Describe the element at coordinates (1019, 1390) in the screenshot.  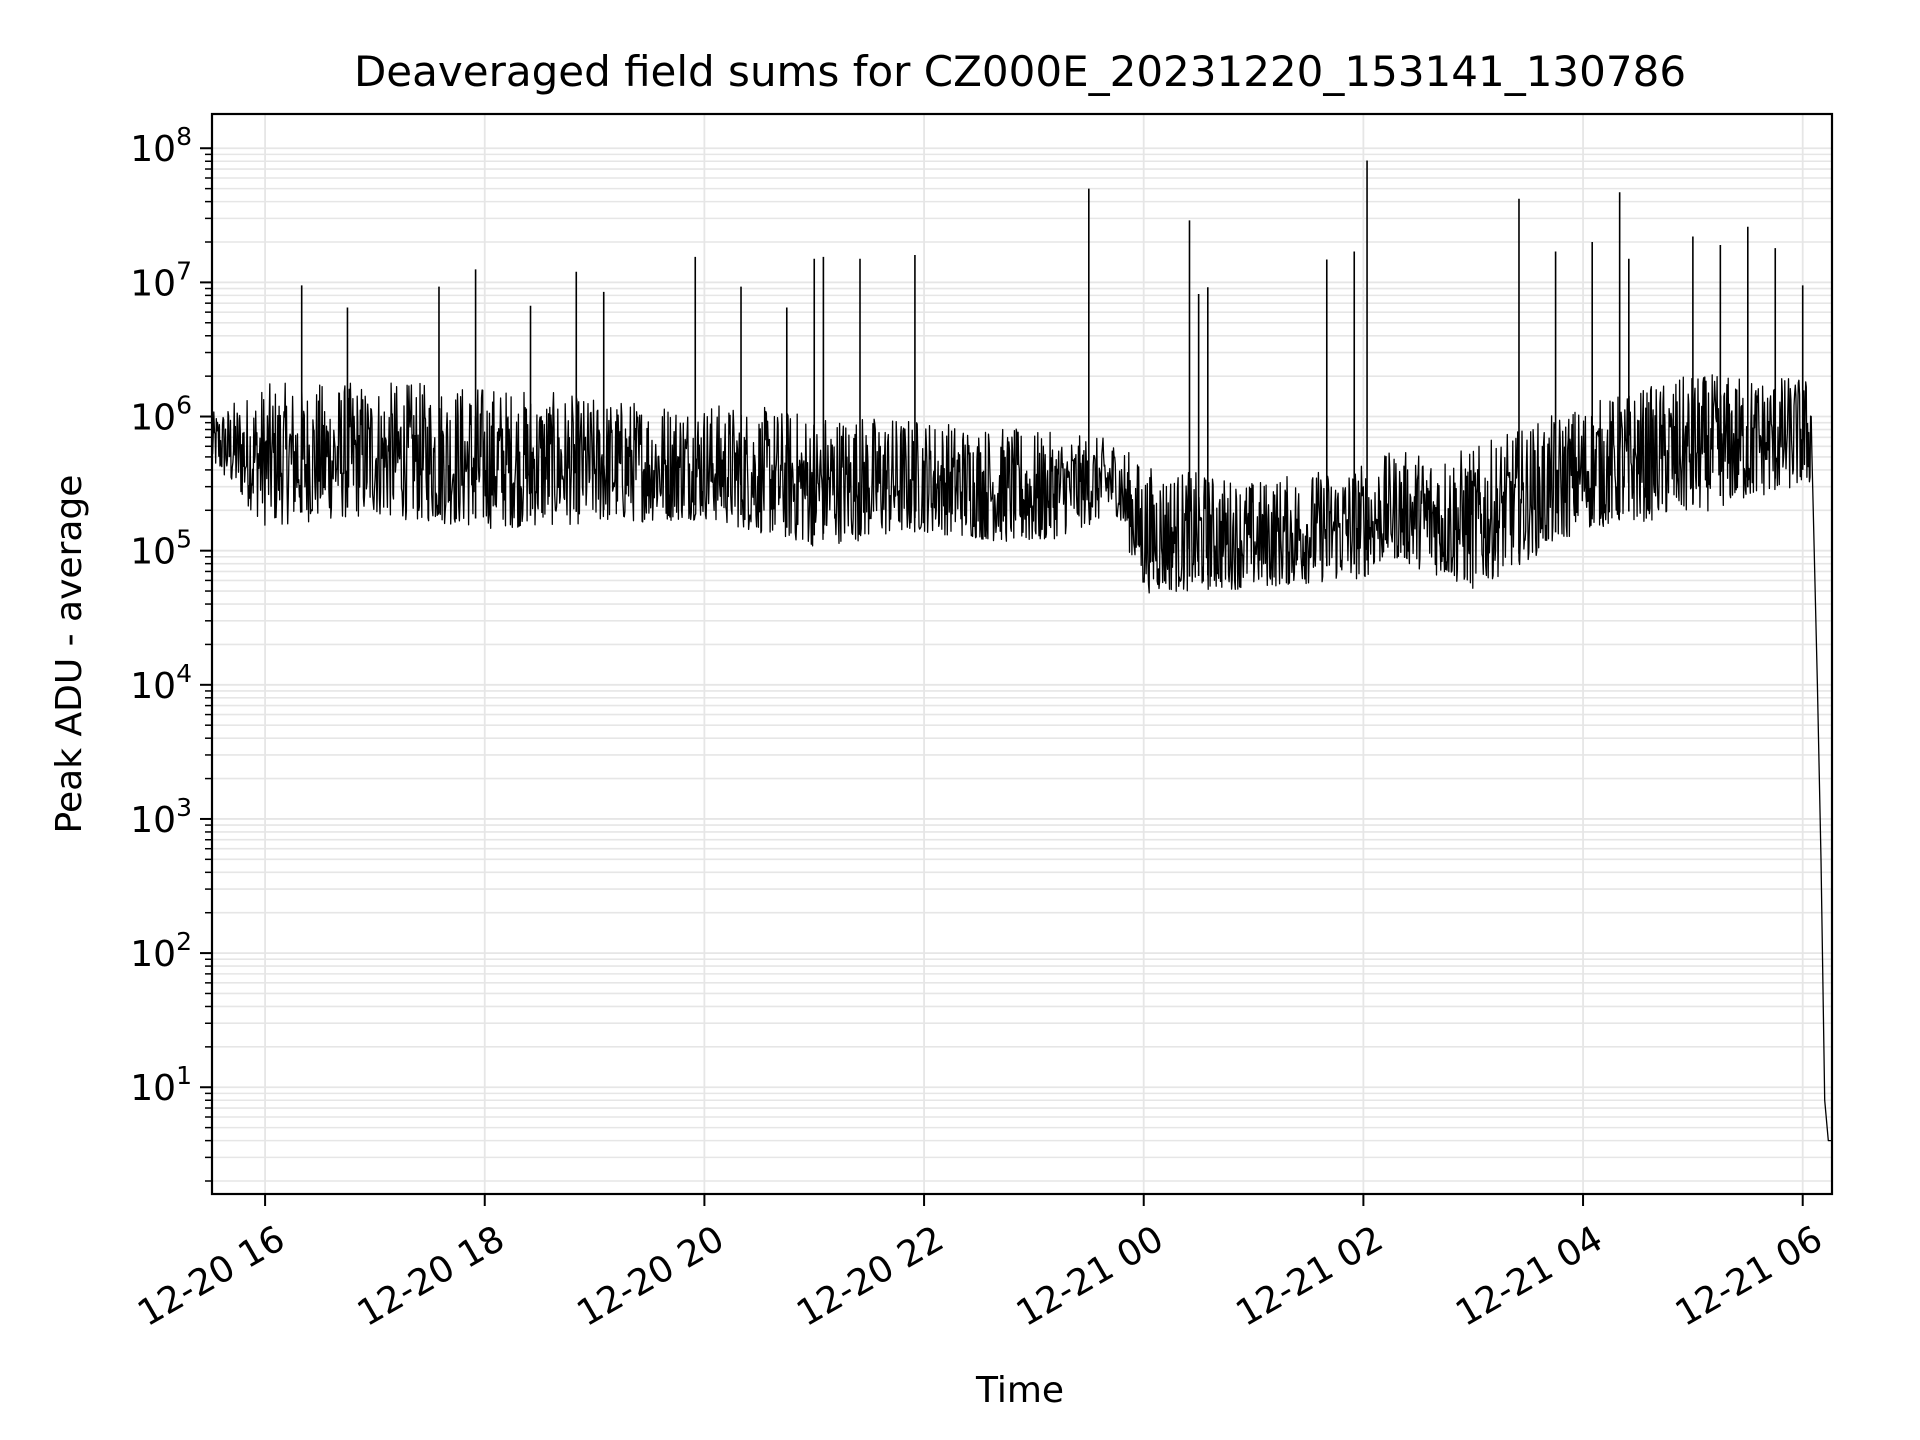
I see `x-axis-label: Time` at that location.